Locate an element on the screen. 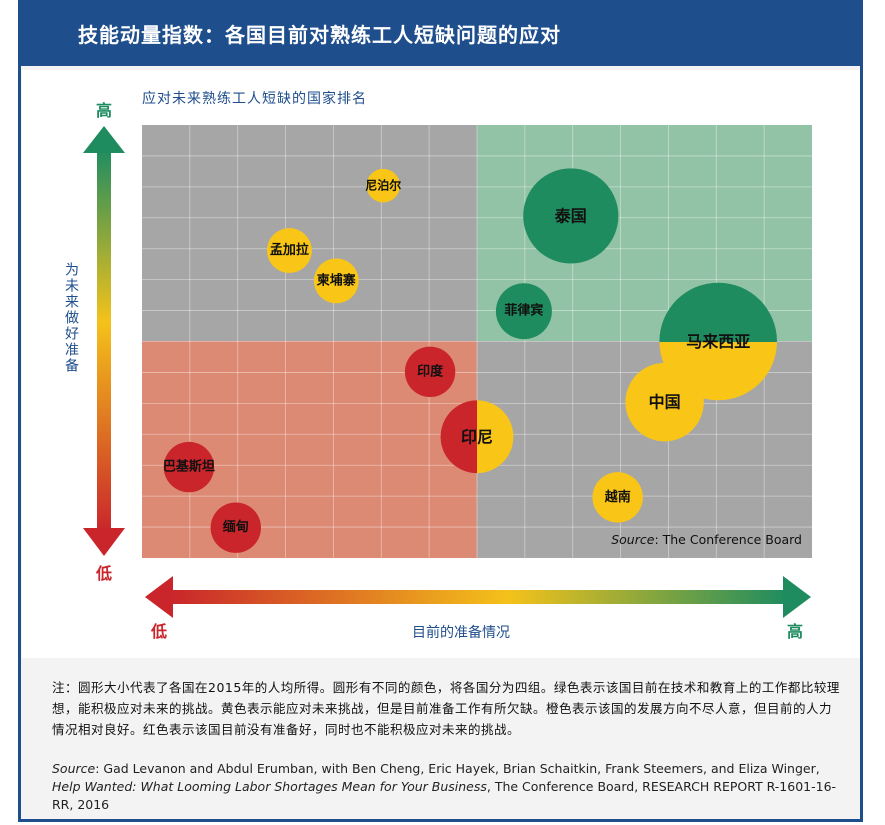  bubble-label: 菲律宾 is located at coordinates (523, 311).